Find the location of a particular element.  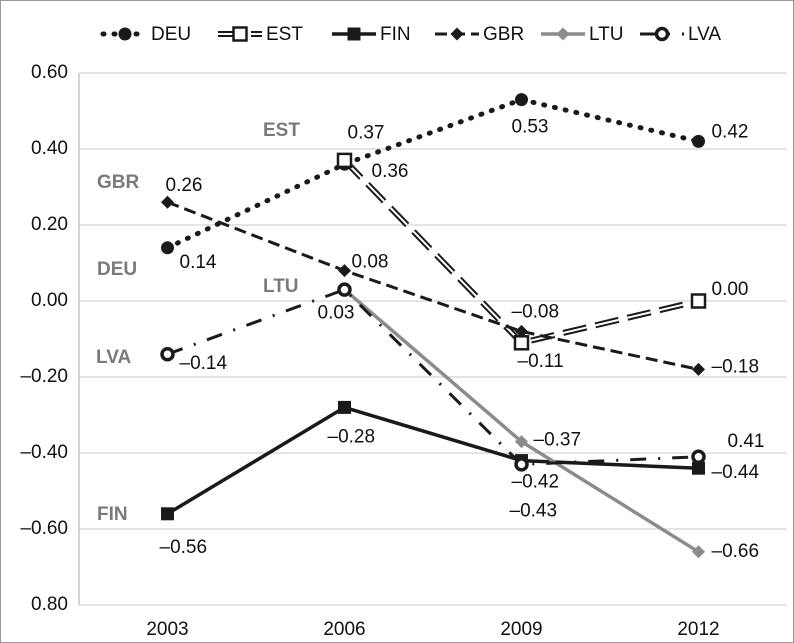

series-annotation: FIN is located at coordinates (112, 514).